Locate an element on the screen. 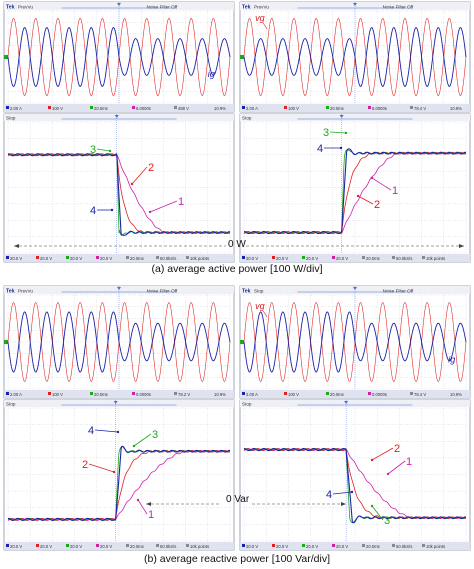 The image size is (474, 569). pow-b-right-footer is located at coordinates (355, 546).